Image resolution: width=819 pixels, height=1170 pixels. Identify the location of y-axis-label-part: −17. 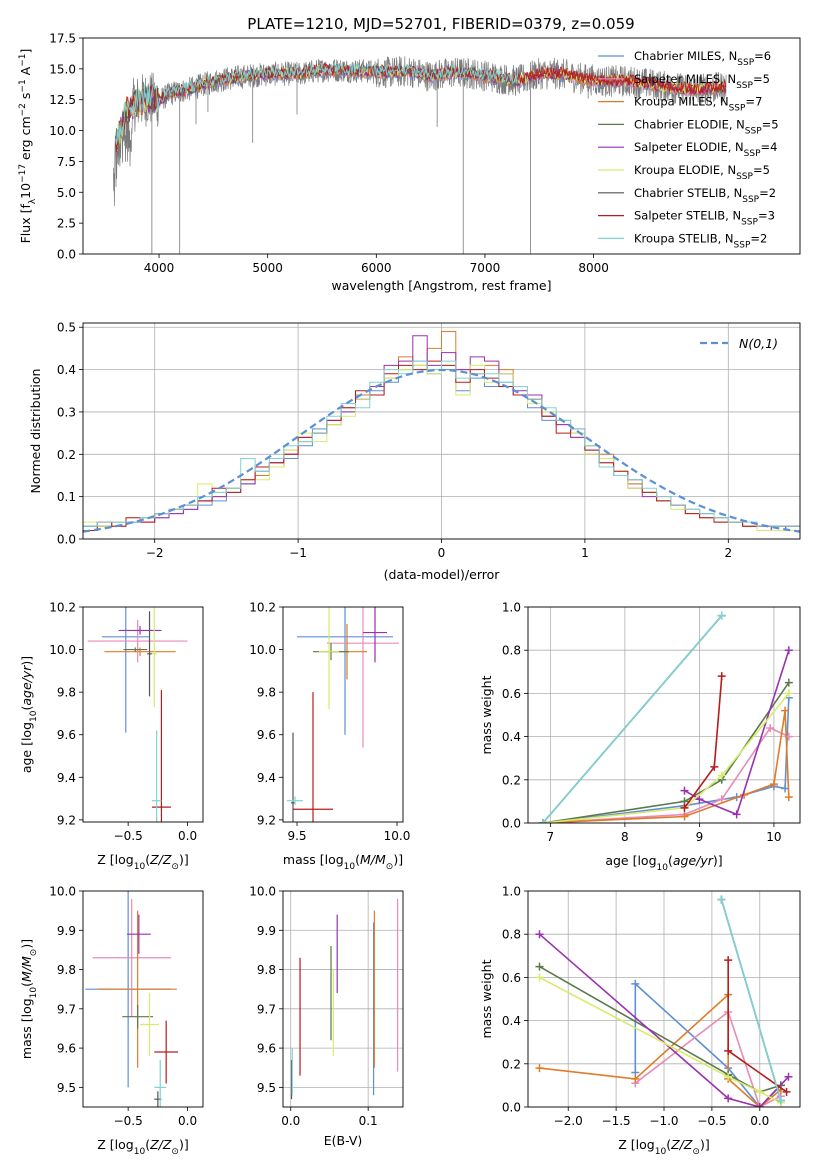
(23, 173).